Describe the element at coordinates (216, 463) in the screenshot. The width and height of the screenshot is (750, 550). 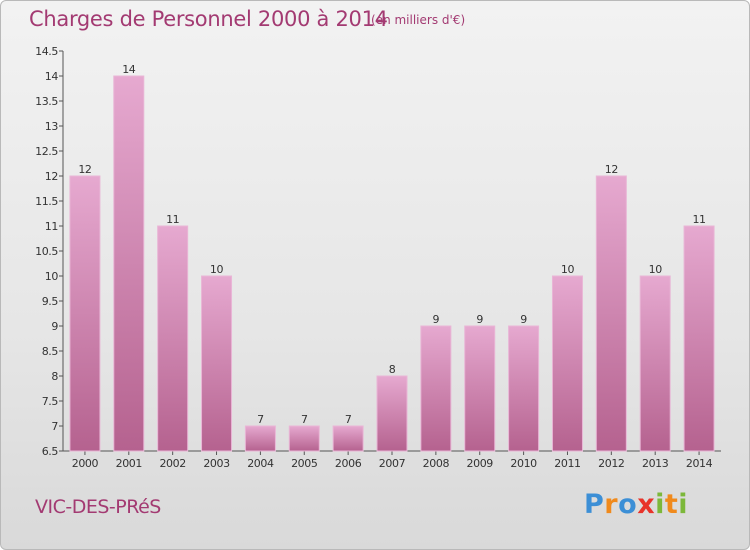
I see `x-tick-label: 2003` at that location.